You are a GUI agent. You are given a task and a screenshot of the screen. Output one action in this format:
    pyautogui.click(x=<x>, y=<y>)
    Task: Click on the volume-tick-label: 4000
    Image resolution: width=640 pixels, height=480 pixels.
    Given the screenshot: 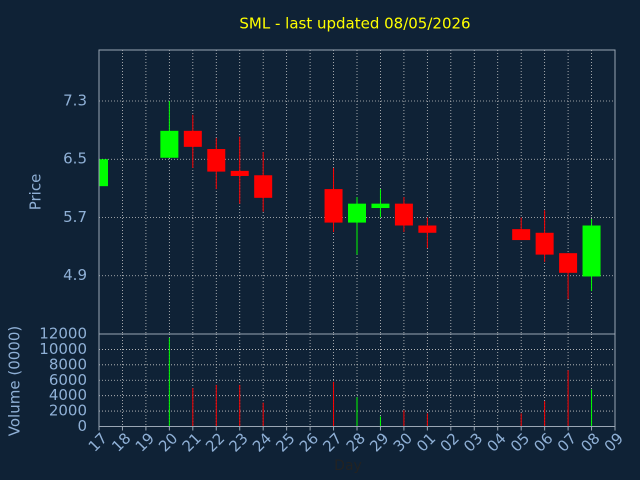 What is the action you would take?
    pyautogui.click(x=68, y=395)
    